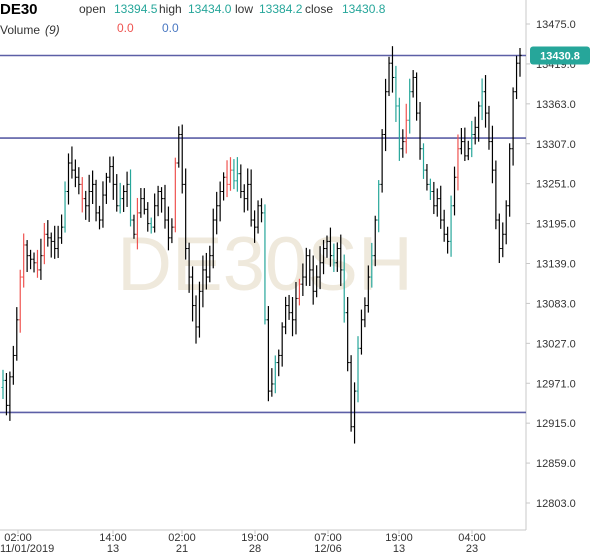 This screenshot has height=558, width=599. Describe the element at coordinates (556, 464) in the screenshot. I see `y-tick-label: 12859.0` at that location.